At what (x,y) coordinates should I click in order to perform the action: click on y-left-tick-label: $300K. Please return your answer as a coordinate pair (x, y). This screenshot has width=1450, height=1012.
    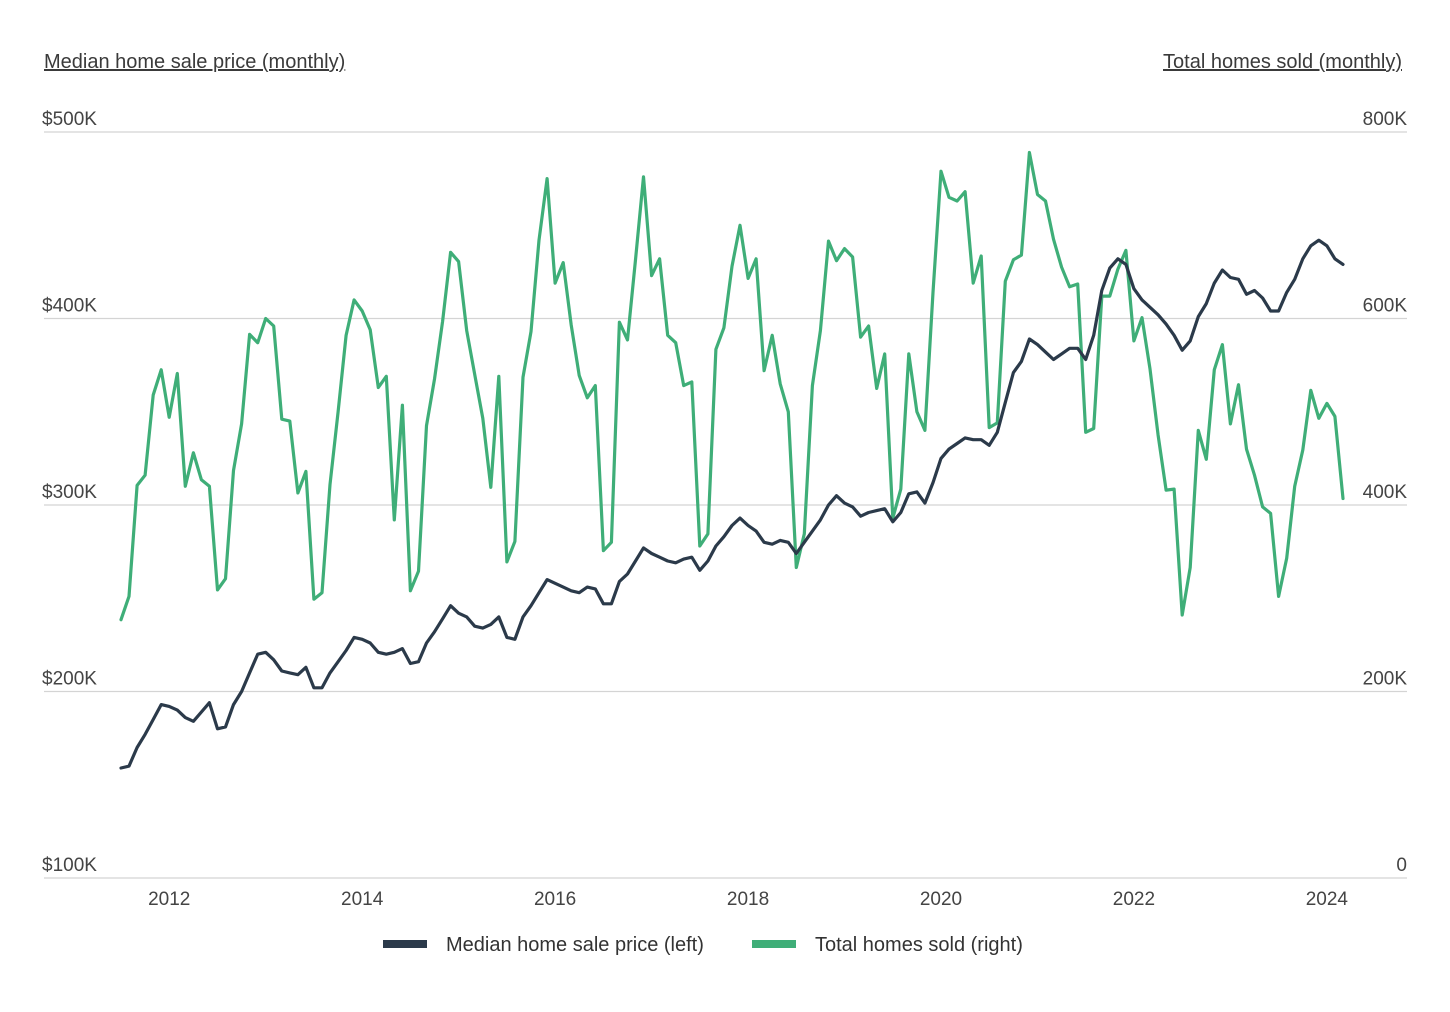
    Looking at the image, I should click on (69, 492).